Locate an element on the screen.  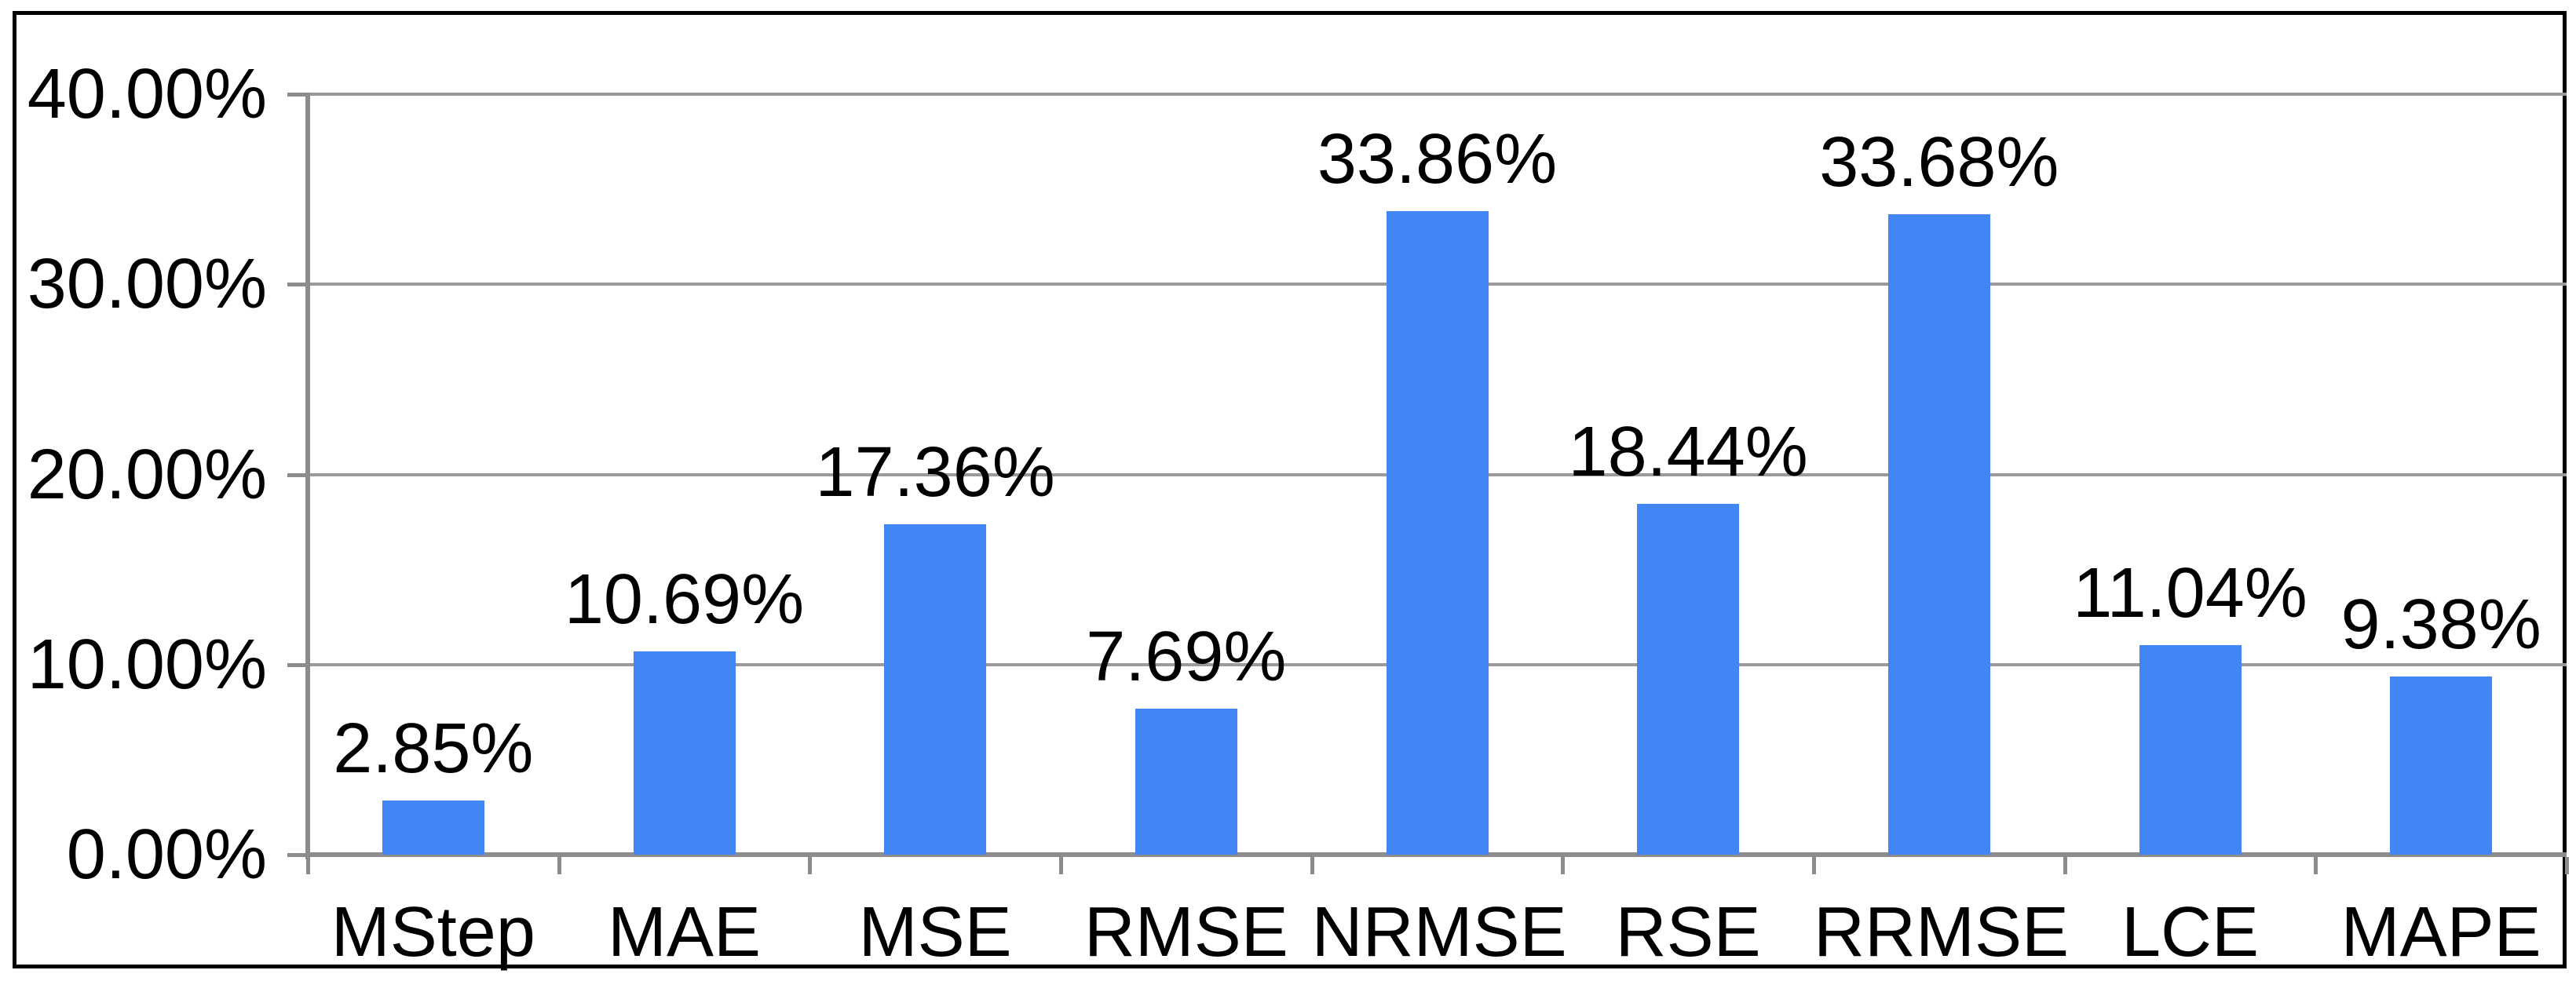
x-label-rrmse: RRMSE is located at coordinates (1942, 932).